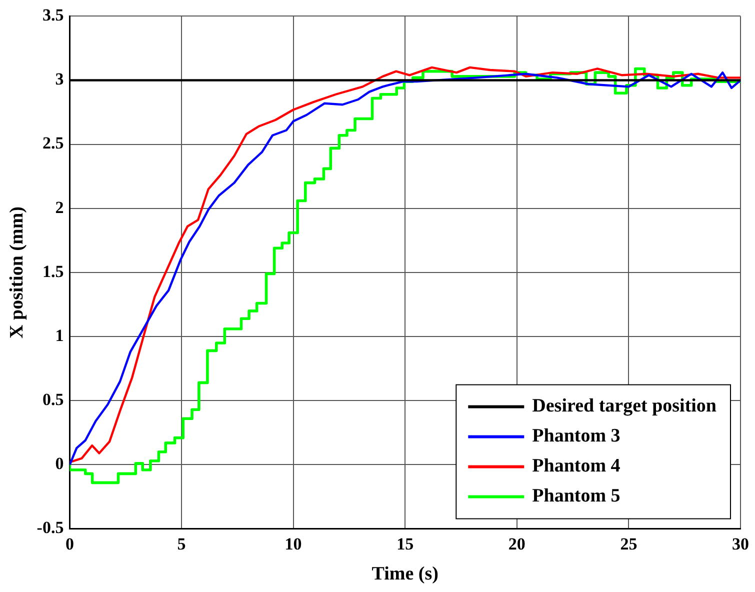 The image size is (755, 592). I want to click on legend-label: Phantom 4, so click(576, 466).